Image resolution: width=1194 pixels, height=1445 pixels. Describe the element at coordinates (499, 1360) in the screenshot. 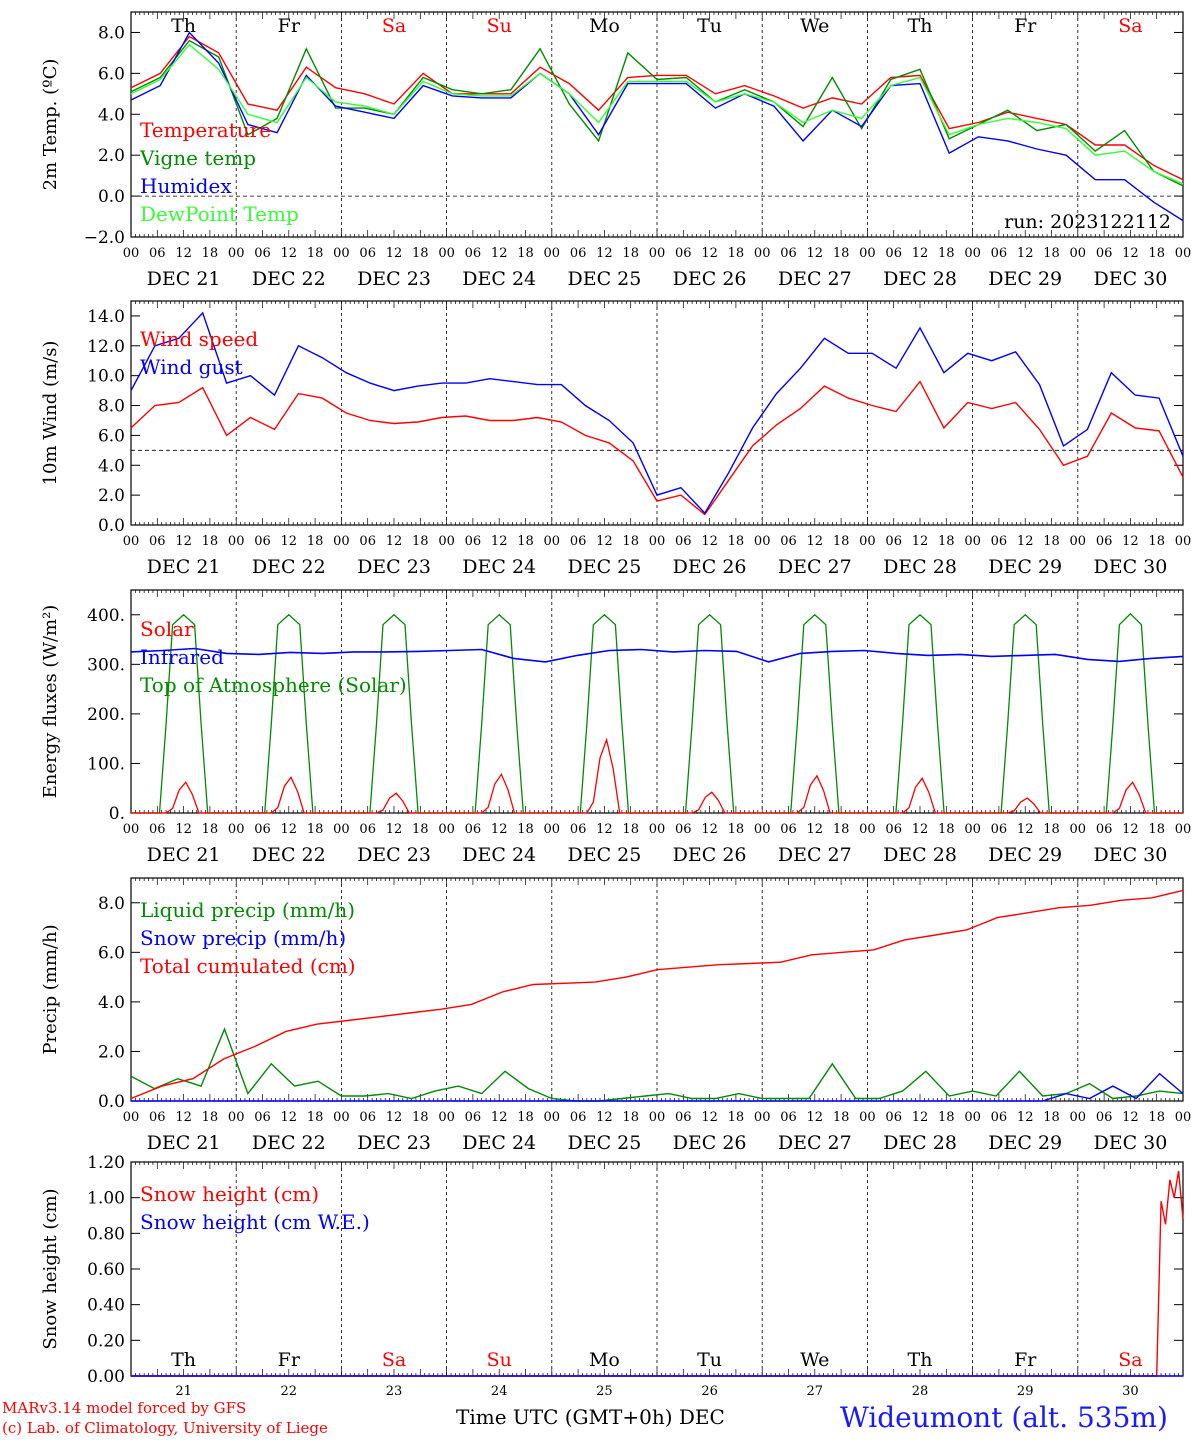

I see `day-label: Su` at that location.